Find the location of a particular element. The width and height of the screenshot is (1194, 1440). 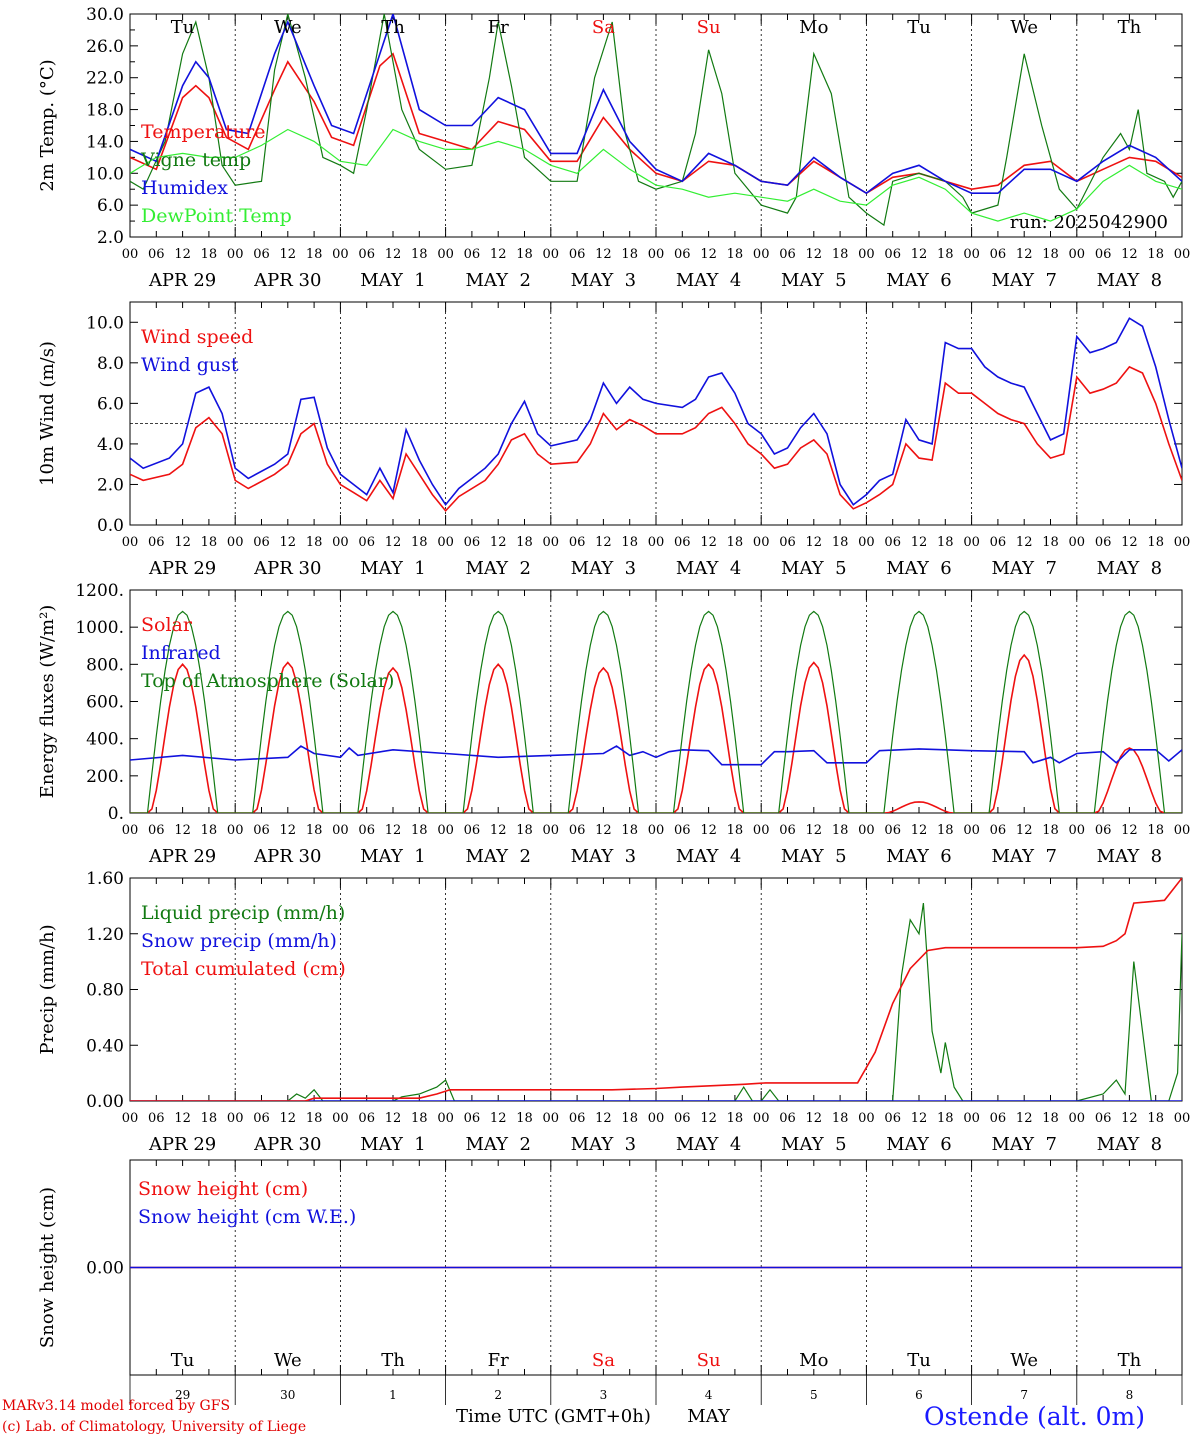

y-tick-label: 0.00 is located at coordinates (105, 1269).